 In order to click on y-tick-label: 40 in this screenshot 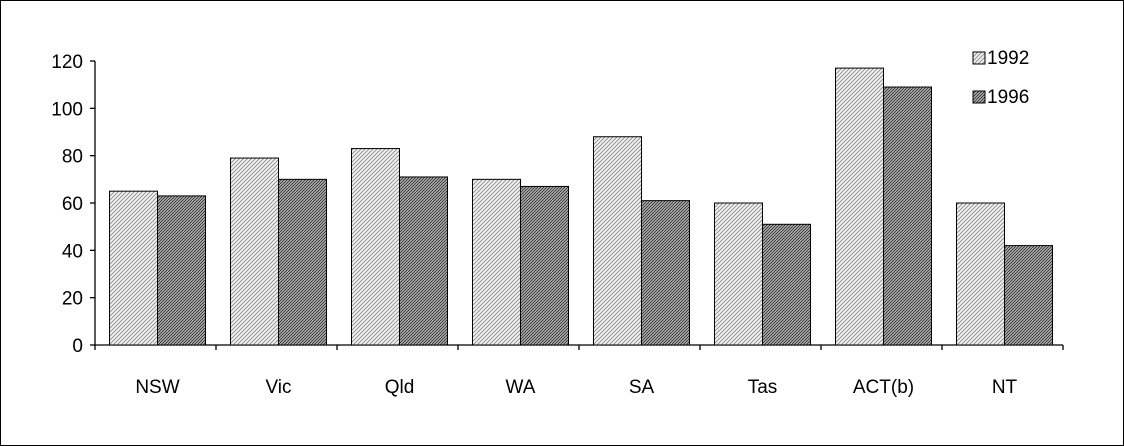, I will do `click(72, 251)`.